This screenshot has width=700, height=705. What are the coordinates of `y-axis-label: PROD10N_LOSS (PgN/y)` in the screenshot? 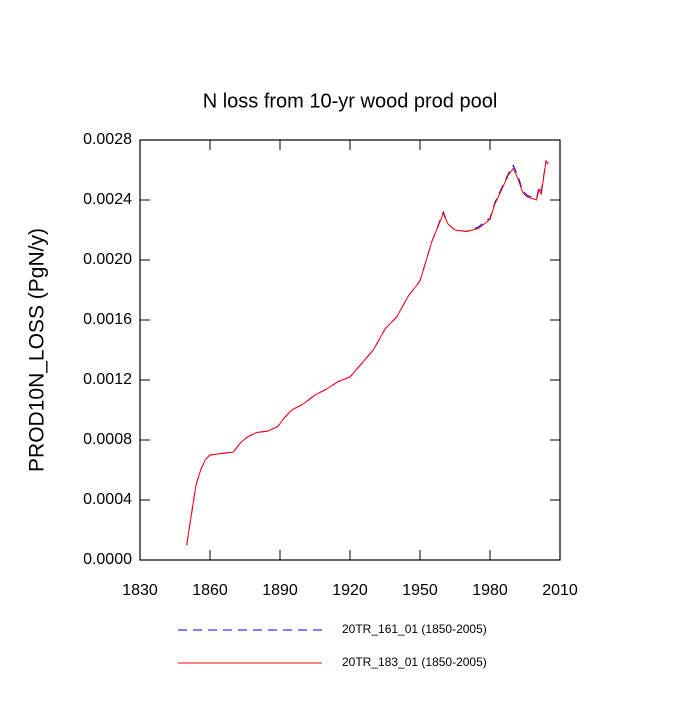 It's located at (37, 350).